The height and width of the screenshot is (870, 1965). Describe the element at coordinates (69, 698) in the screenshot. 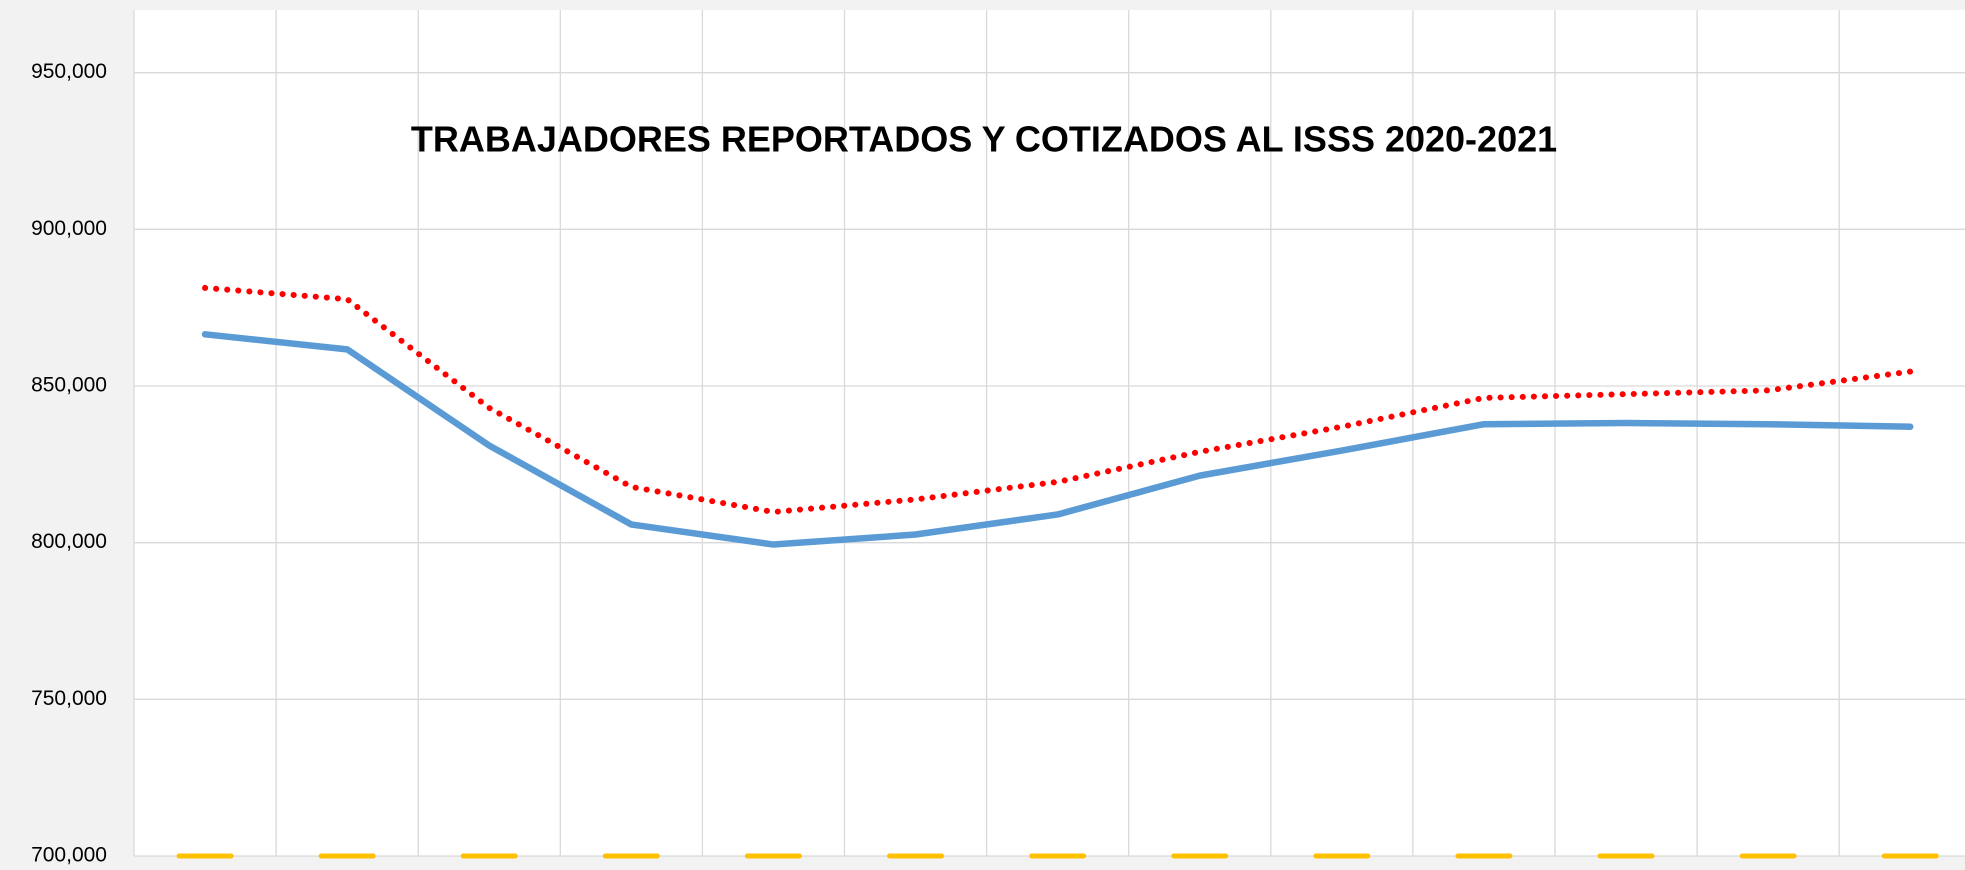

I see `y-tick-label: 750,000` at that location.